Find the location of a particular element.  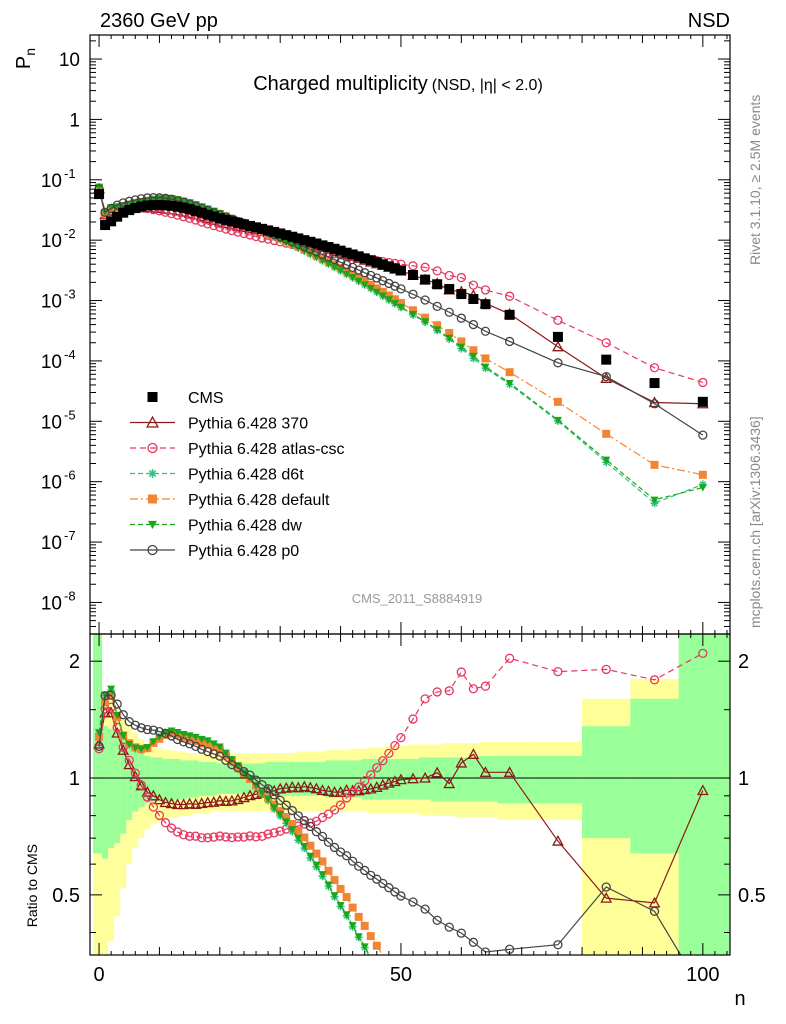

y-label-p: P is located at coordinates (24, 62).